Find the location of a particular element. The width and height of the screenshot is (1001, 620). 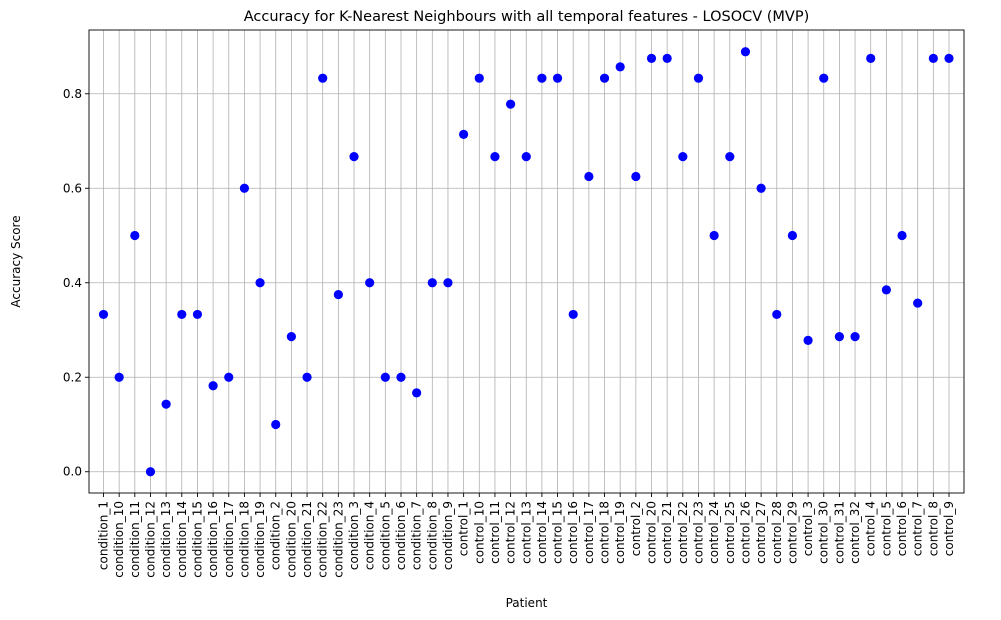

x-tick-label: condition_4 is located at coordinates (370, 535).